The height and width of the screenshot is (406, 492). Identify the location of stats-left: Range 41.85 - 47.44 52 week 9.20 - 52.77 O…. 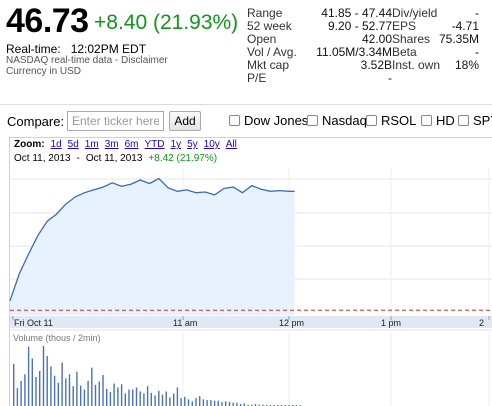
(319, 52).